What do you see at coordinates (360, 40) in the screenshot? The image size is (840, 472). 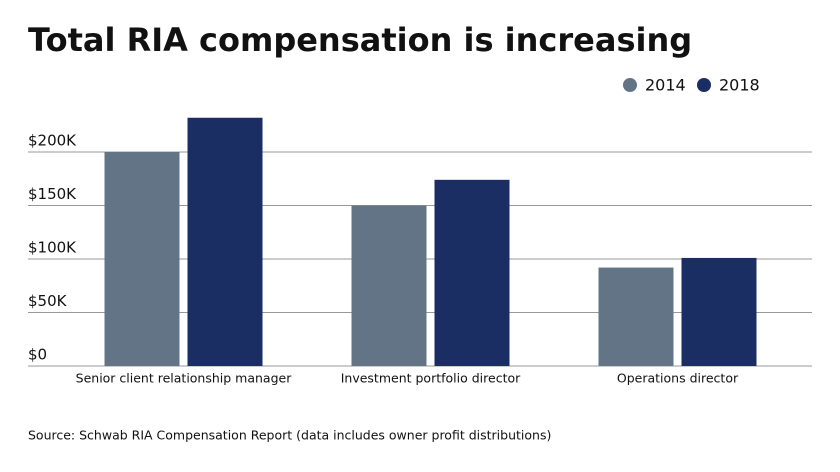 I see `chart-title: Total RIA compensation is increasing` at bounding box center [360, 40].